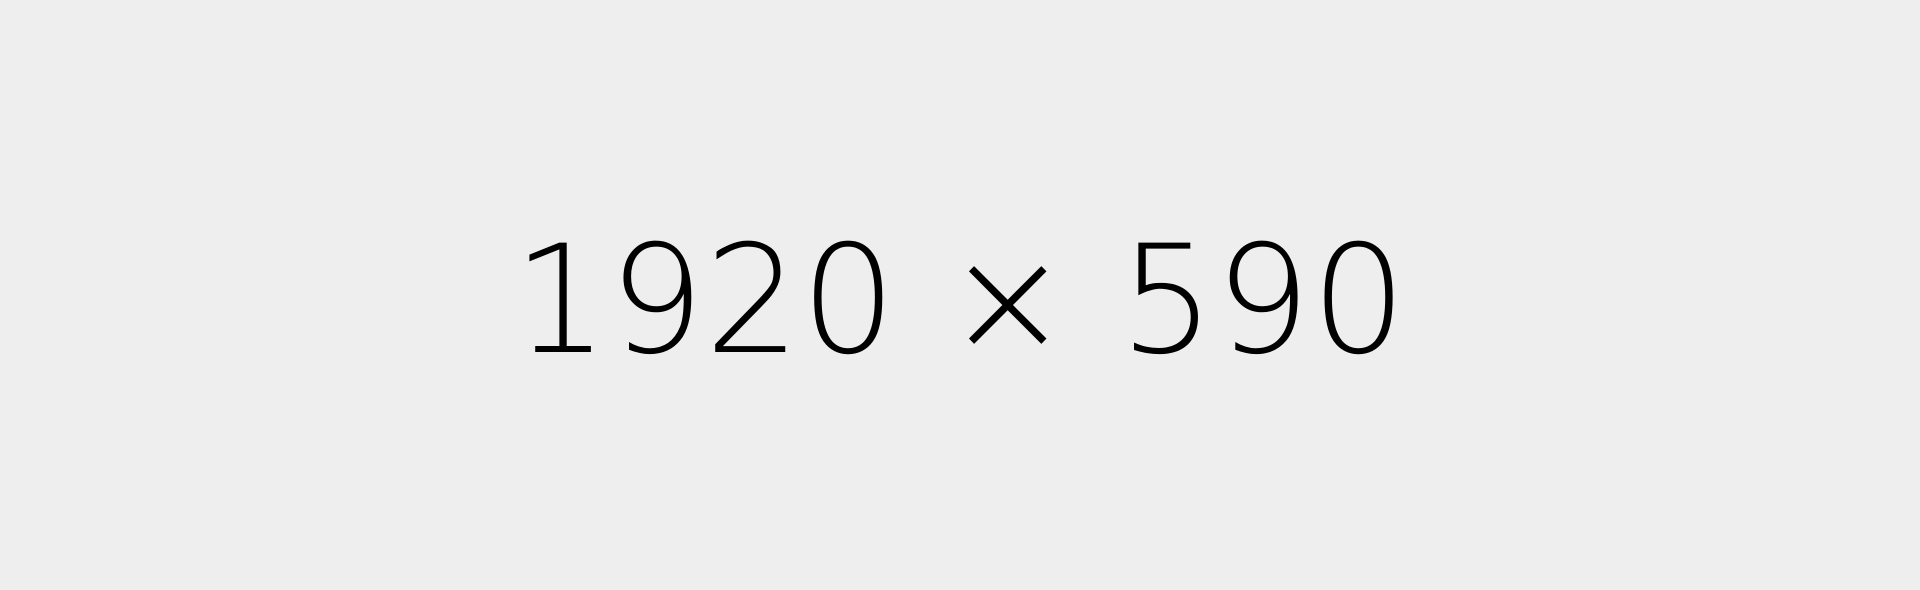  What do you see at coordinates (960, 301) in the screenshot?
I see `dimension-label: 1920 × 590` at bounding box center [960, 301].